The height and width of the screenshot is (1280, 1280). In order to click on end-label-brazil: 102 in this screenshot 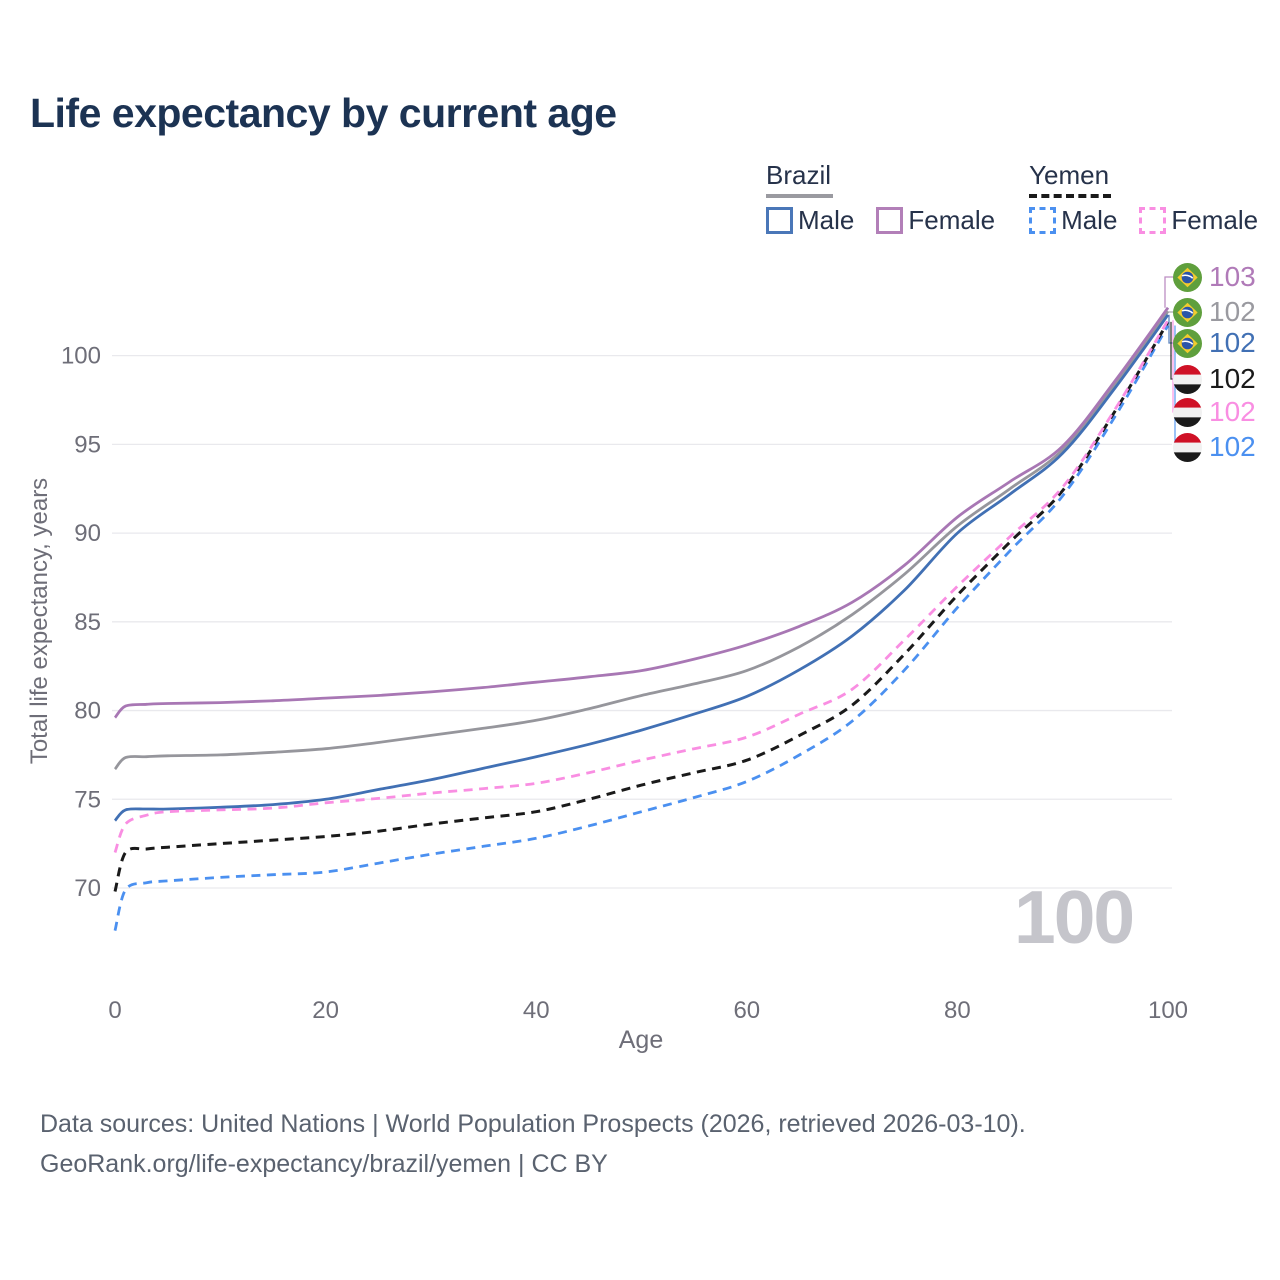, I will do `click(1214, 311)`.